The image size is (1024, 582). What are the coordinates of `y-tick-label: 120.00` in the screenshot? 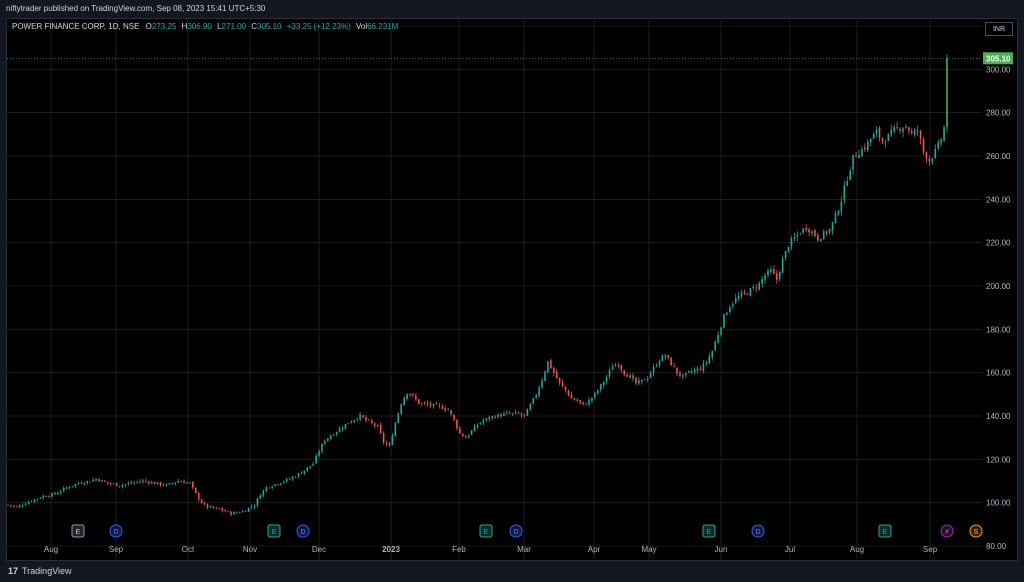 It's located at (998, 459).